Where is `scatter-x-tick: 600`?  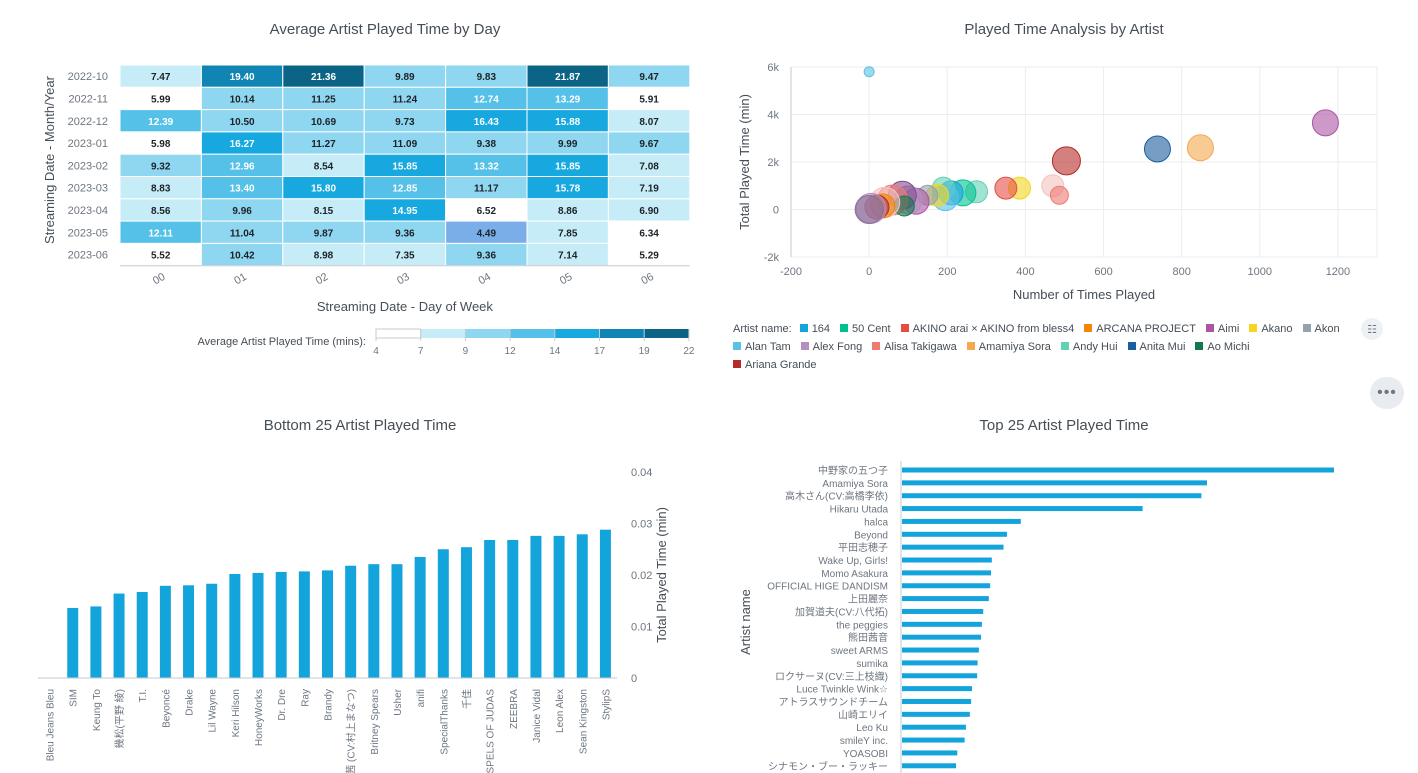 scatter-x-tick: 600 is located at coordinates (1103, 272).